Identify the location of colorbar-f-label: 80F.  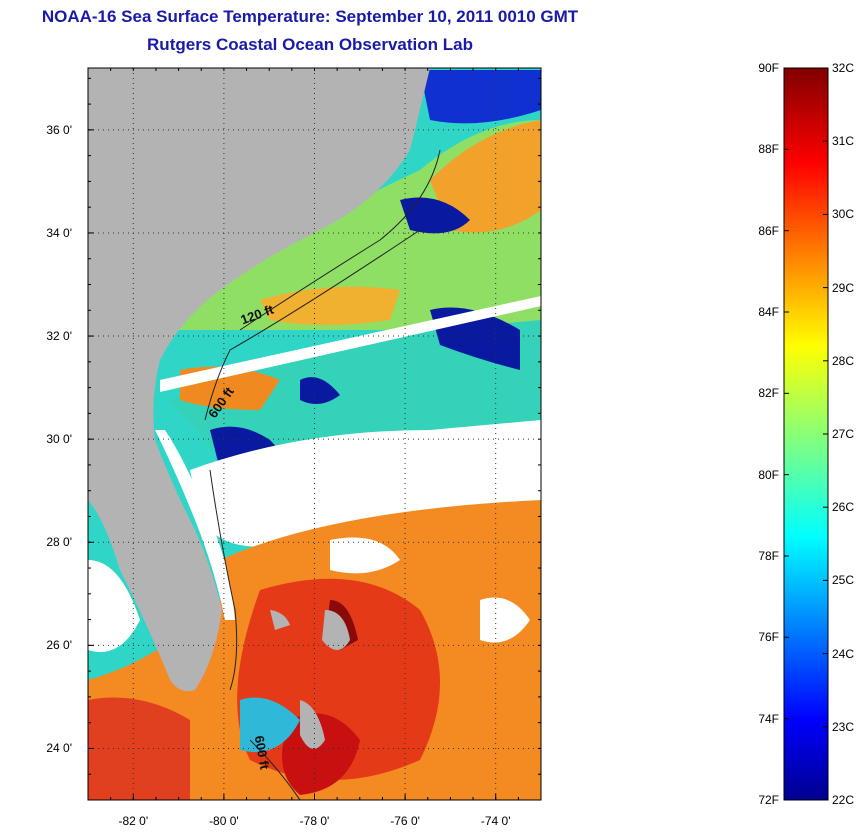
(768, 474).